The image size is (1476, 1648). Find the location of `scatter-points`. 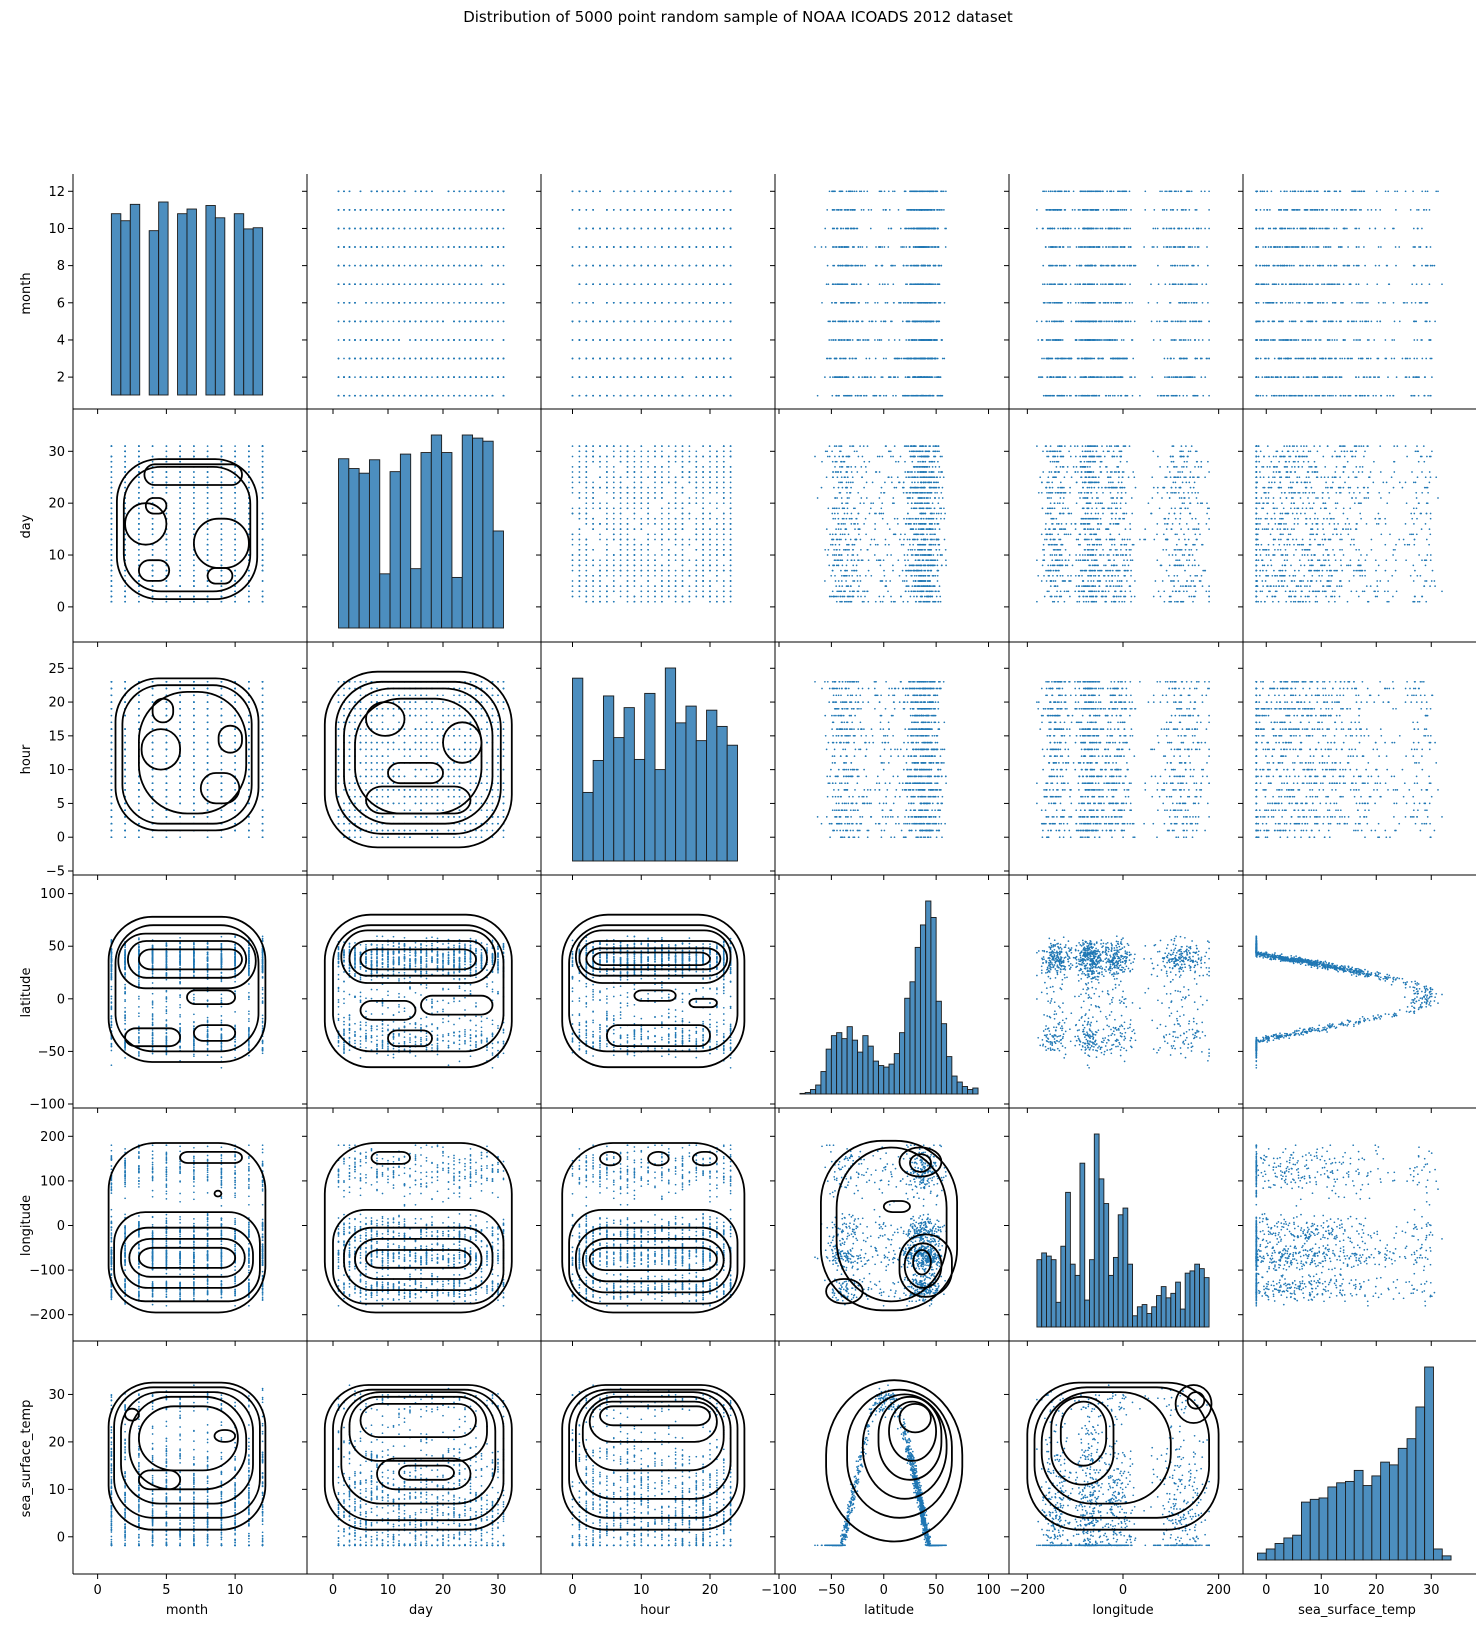

scatter-points is located at coordinates (880, 293).